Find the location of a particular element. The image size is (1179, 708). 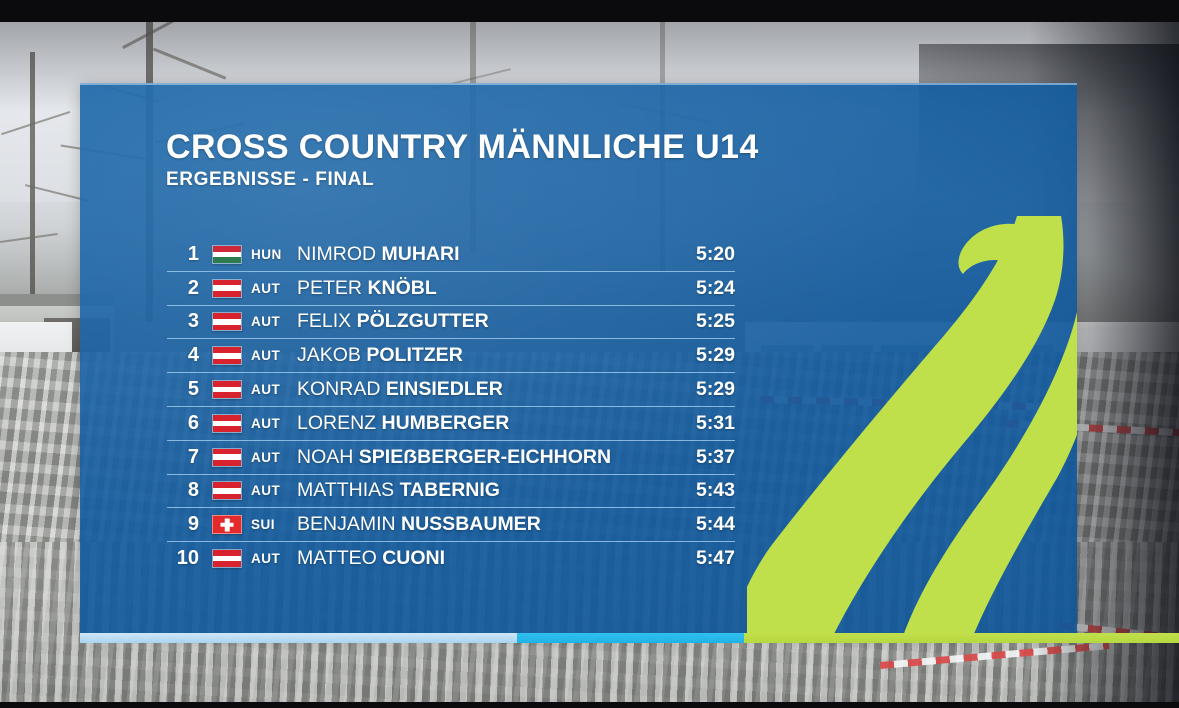

result-row: 4 AUT JAKOB POLITZER 5:29 is located at coordinates (451, 355).